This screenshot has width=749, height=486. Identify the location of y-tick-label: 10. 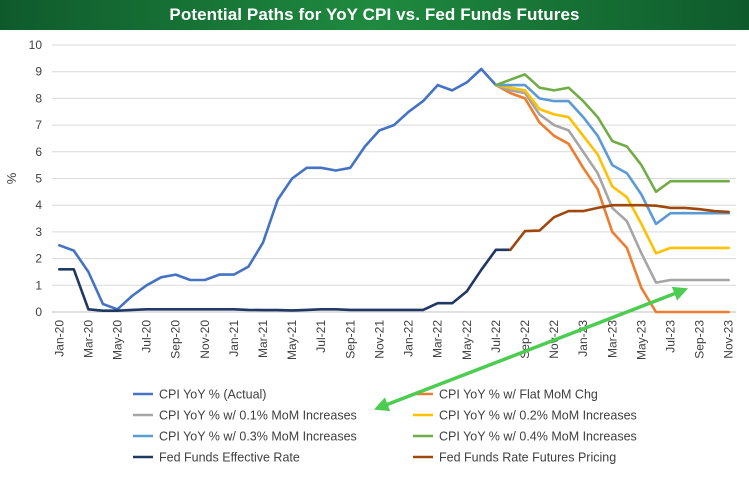
(36, 45).